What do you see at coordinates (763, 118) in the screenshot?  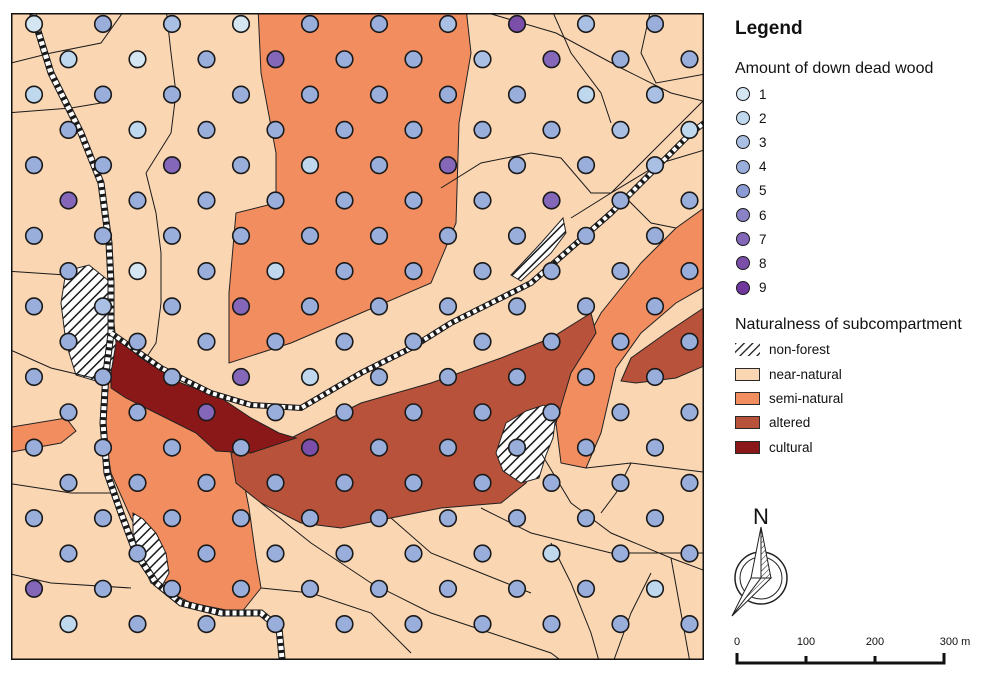 I see `dead-wood-class-label: 2` at bounding box center [763, 118].